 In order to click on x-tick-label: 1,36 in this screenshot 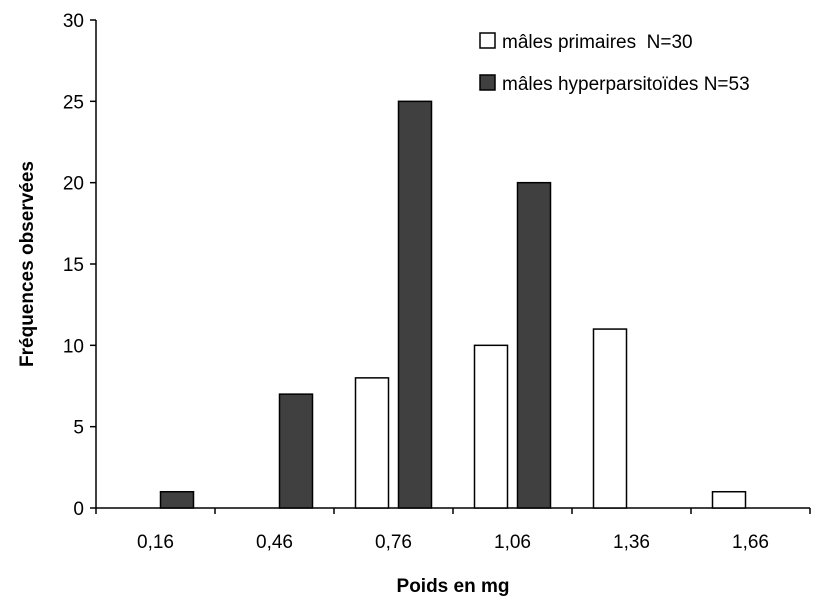, I will do `click(631, 542)`.